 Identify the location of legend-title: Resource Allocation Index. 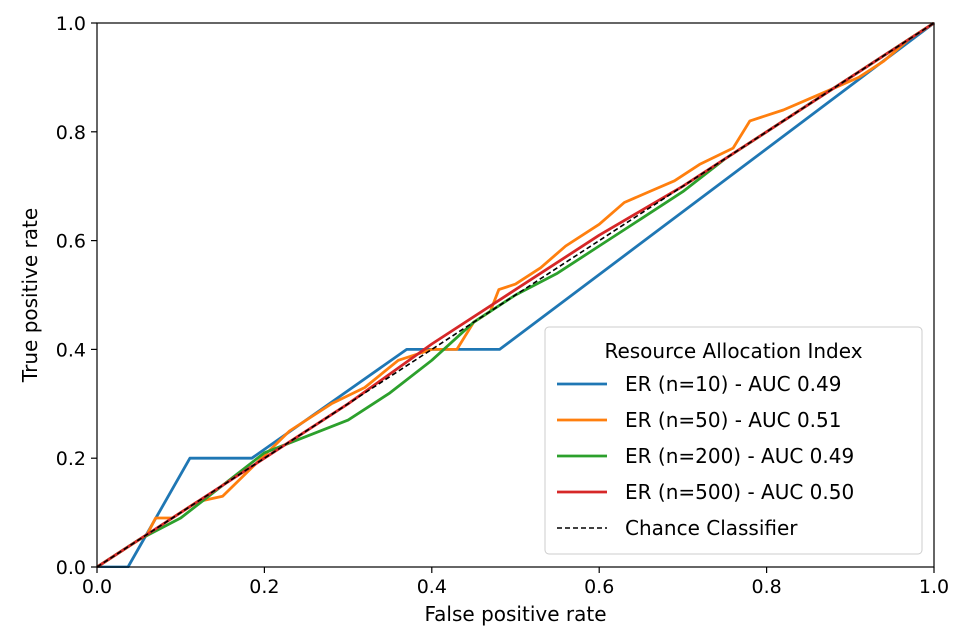
(733, 351).